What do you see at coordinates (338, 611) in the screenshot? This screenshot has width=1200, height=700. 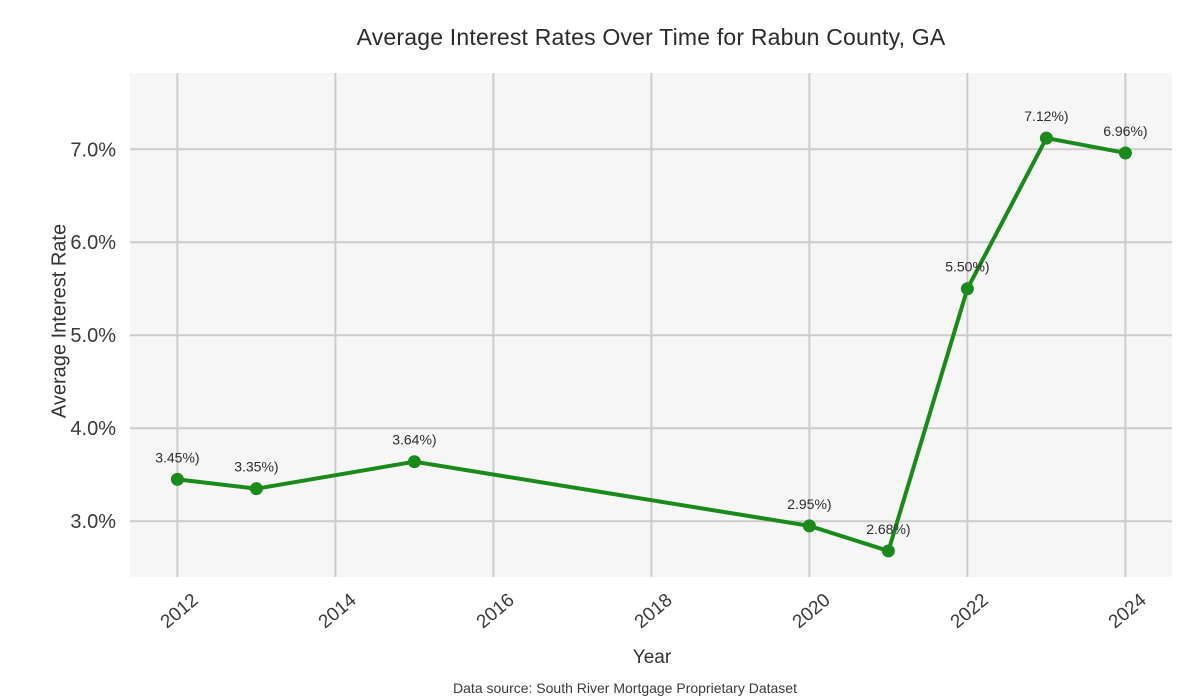 I see `x-tick-label: 2014` at bounding box center [338, 611].